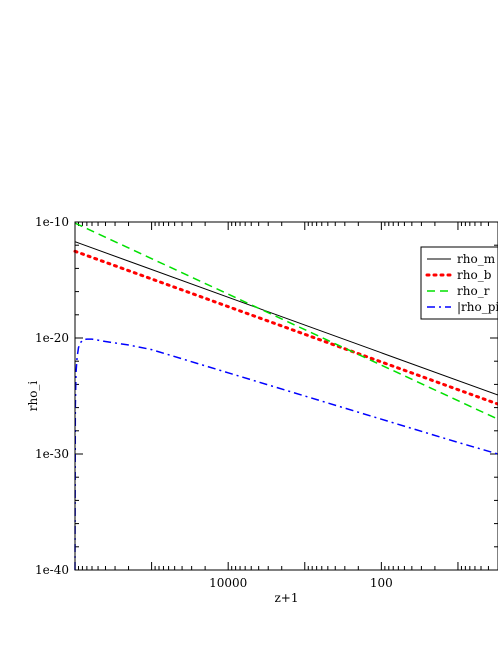  What do you see at coordinates (459, 283) in the screenshot?
I see `legend: rho_m rho_b rho_r |rho_pi` at bounding box center [459, 283].